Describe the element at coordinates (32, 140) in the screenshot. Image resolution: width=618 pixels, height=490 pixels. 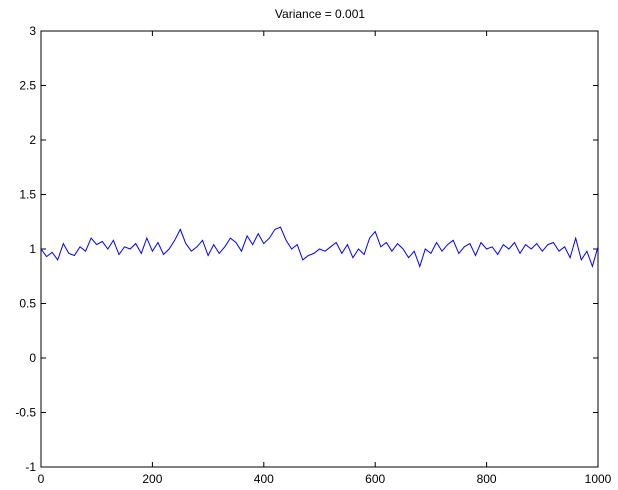
I see `y-tick-label: 2` at that location.